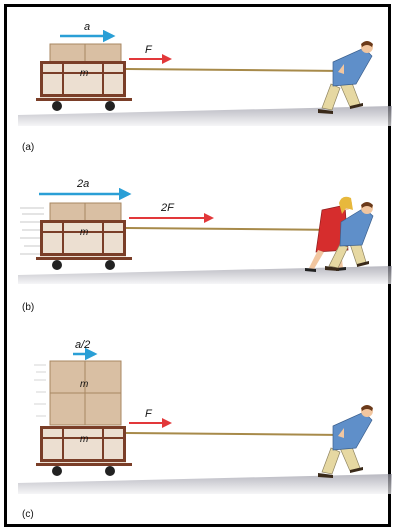 The width and height of the screenshot is (400, 532). What do you see at coordinates (167, 208) in the screenshot?
I see `force-label: 2F` at bounding box center [167, 208].